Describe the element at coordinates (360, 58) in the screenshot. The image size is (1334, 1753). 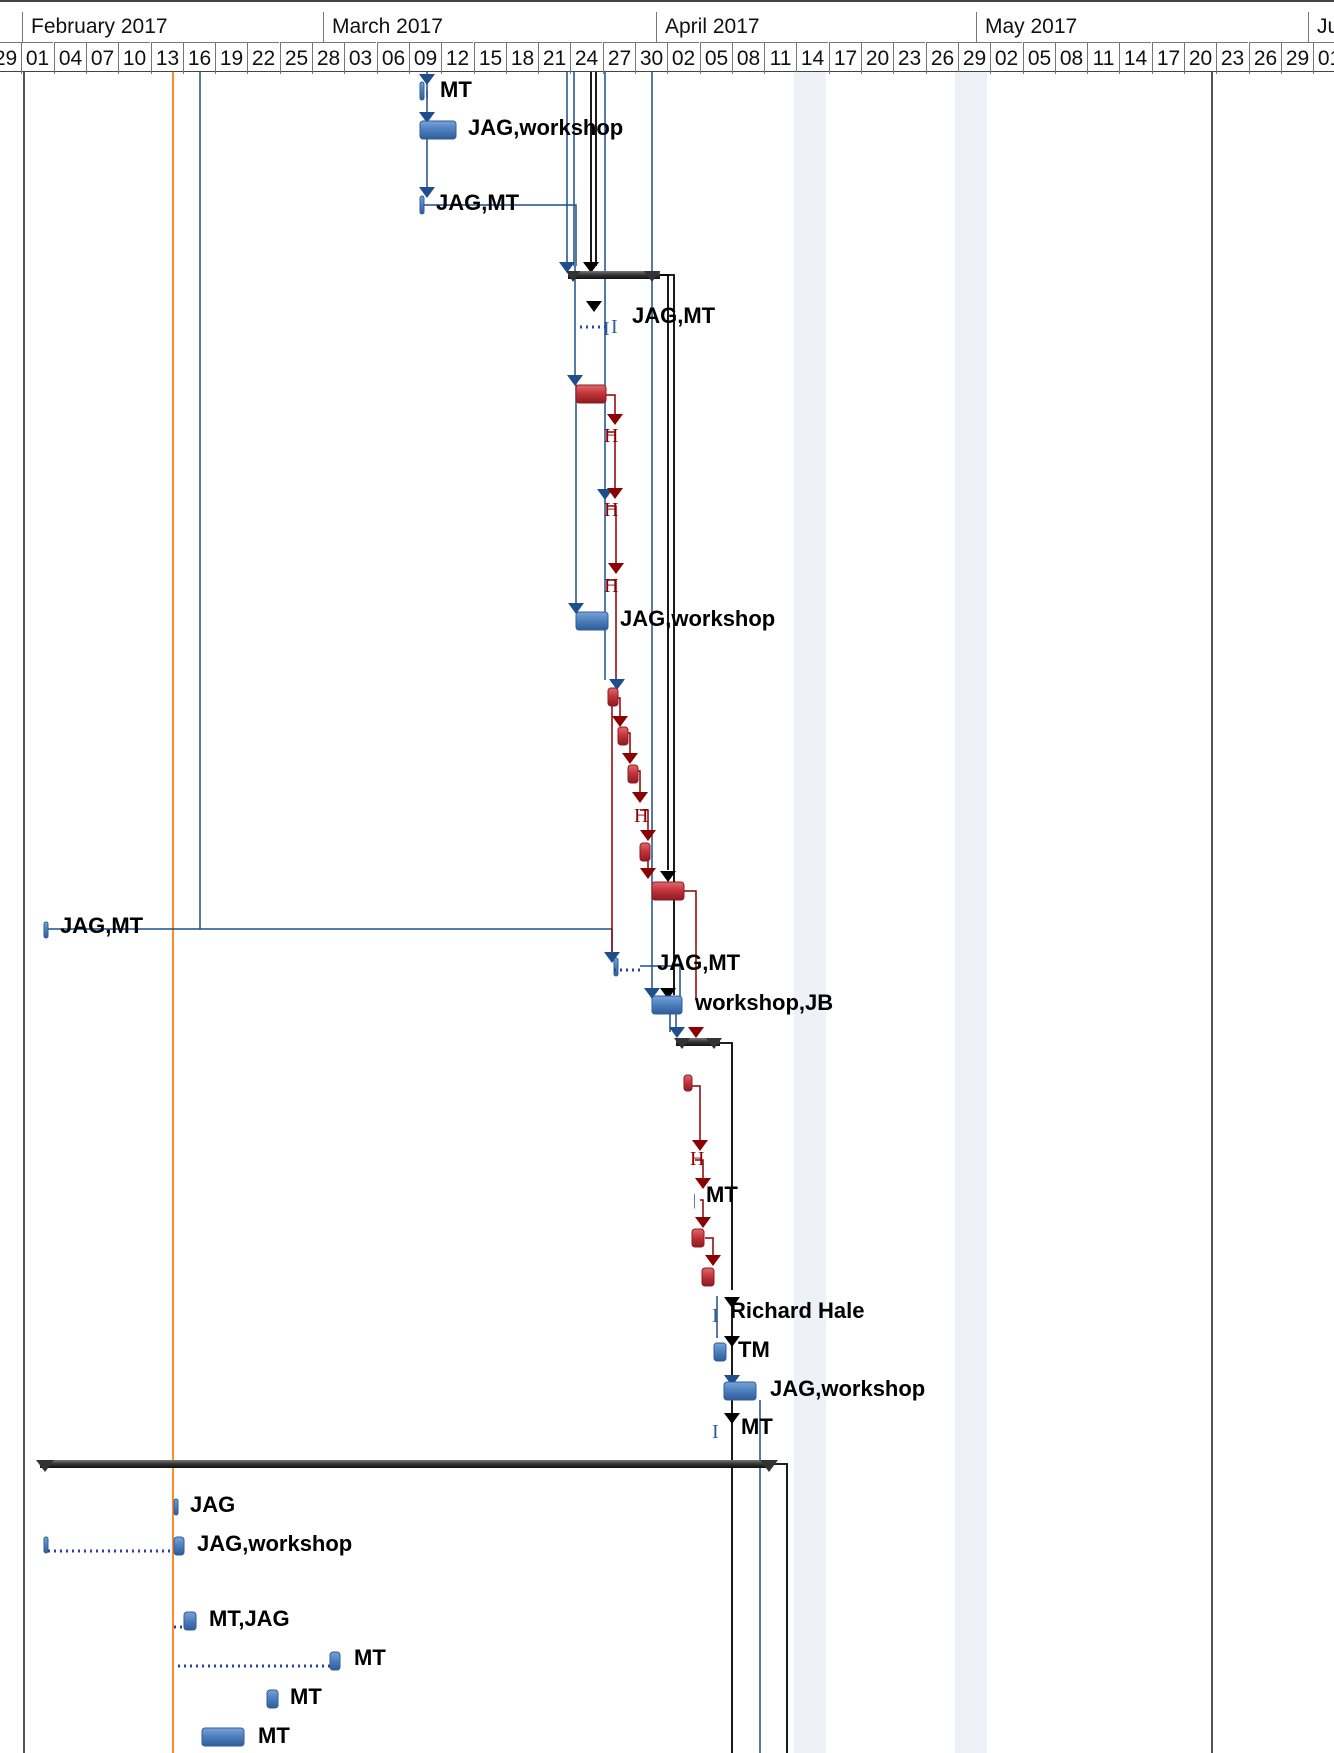
I see `day-header: 03` at that location.